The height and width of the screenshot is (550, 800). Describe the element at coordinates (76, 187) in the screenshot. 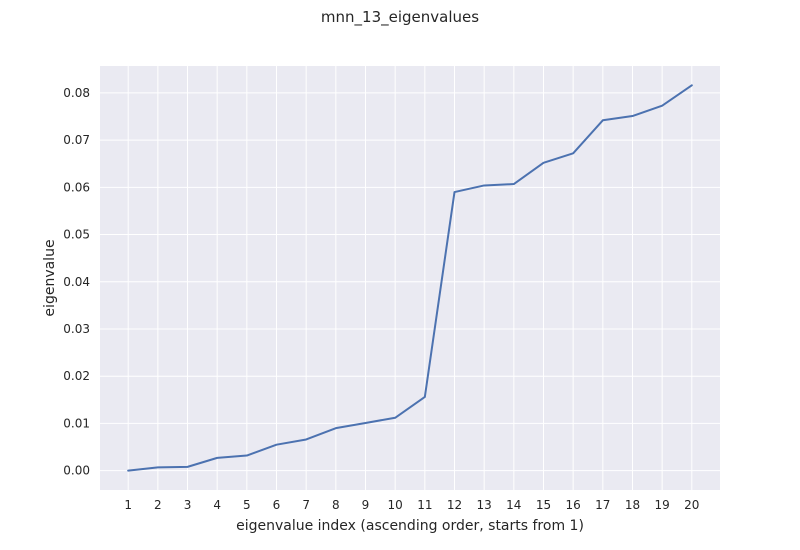

I see `y-tick-label: 0.06` at that location.